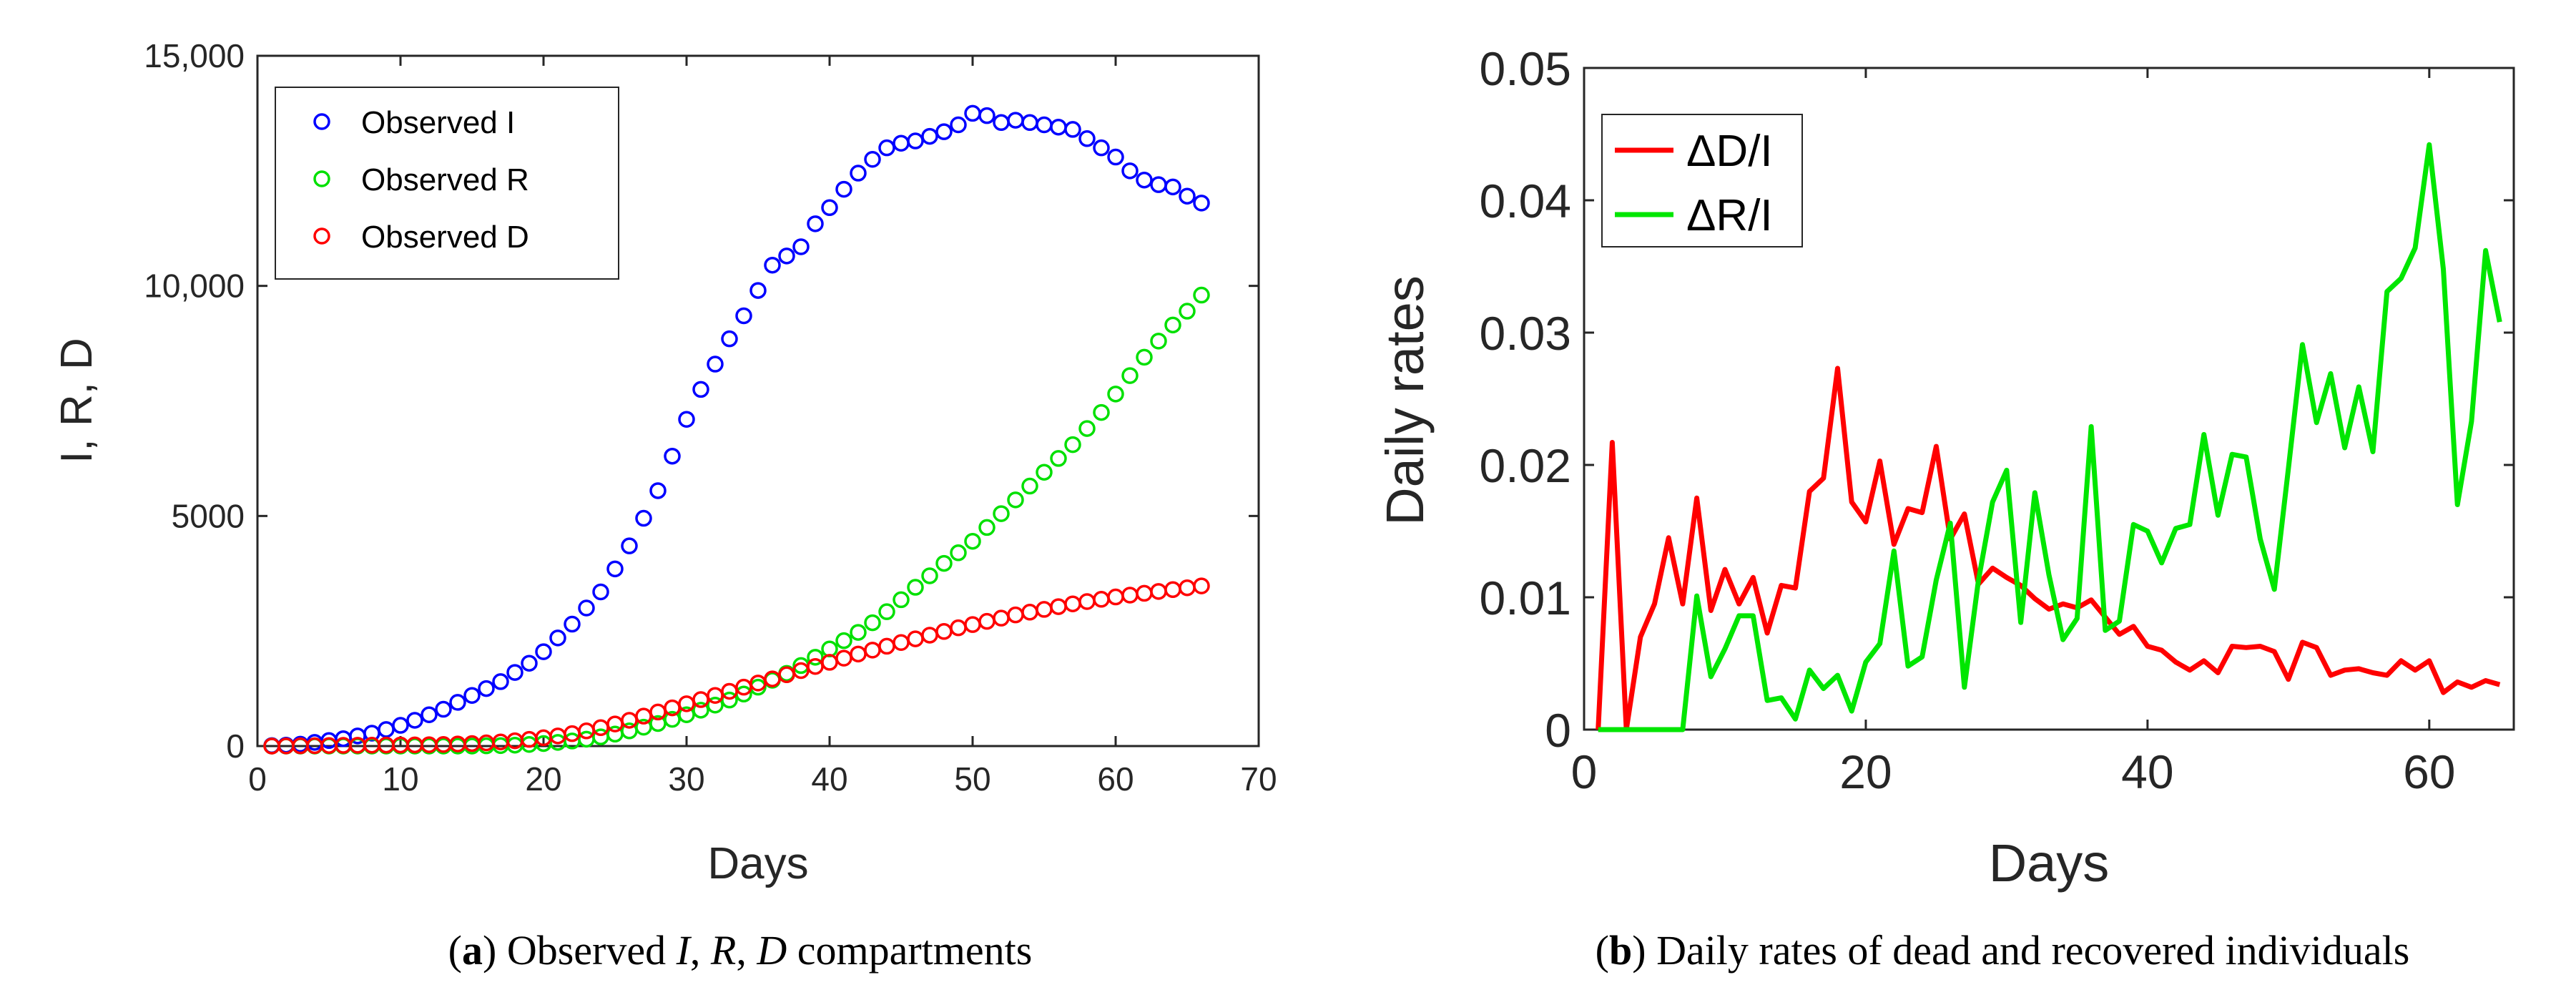 Image resolution: width=2576 pixels, height=1005 pixels. What do you see at coordinates (1259, 779) in the screenshot?
I see `x-tick-label: 70` at bounding box center [1259, 779].